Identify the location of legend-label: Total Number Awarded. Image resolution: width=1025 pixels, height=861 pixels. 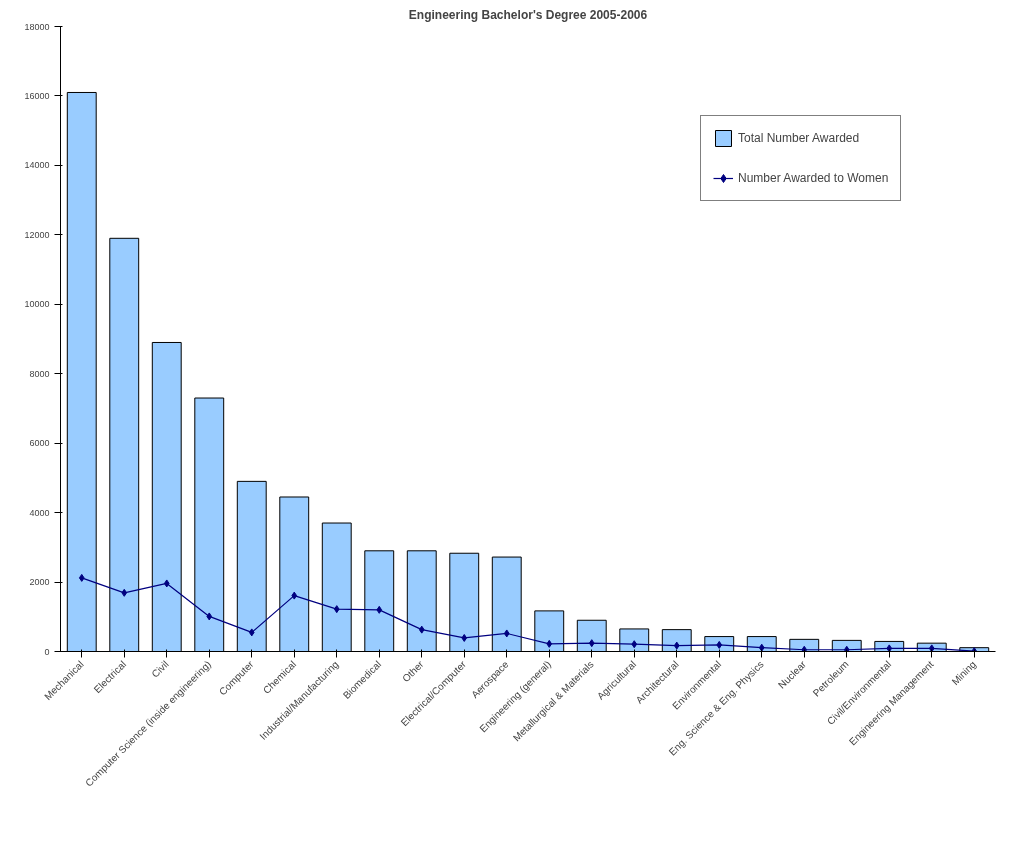
(799, 138).